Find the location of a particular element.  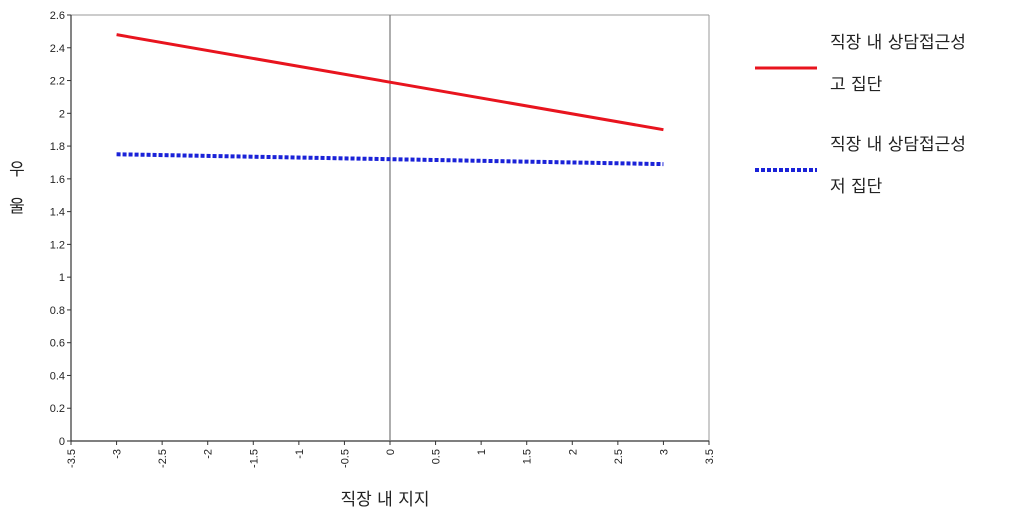

y-tick-label: 1 is located at coordinates (62, 278).